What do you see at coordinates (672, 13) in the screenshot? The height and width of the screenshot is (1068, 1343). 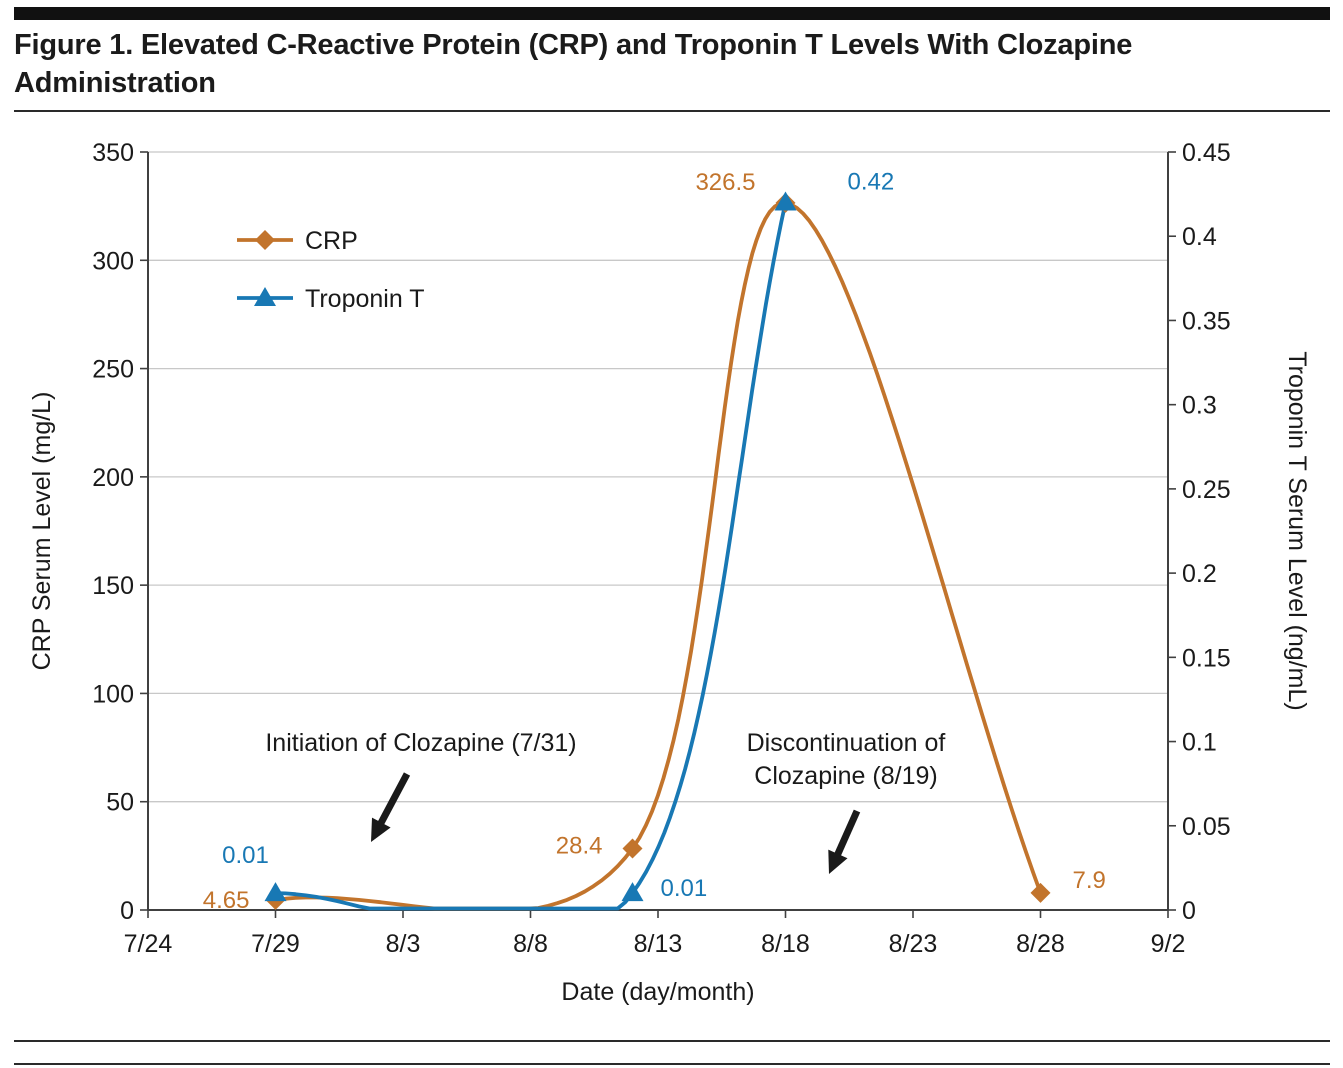 I see `top-rule-bar` at bounding box center [672, 13].